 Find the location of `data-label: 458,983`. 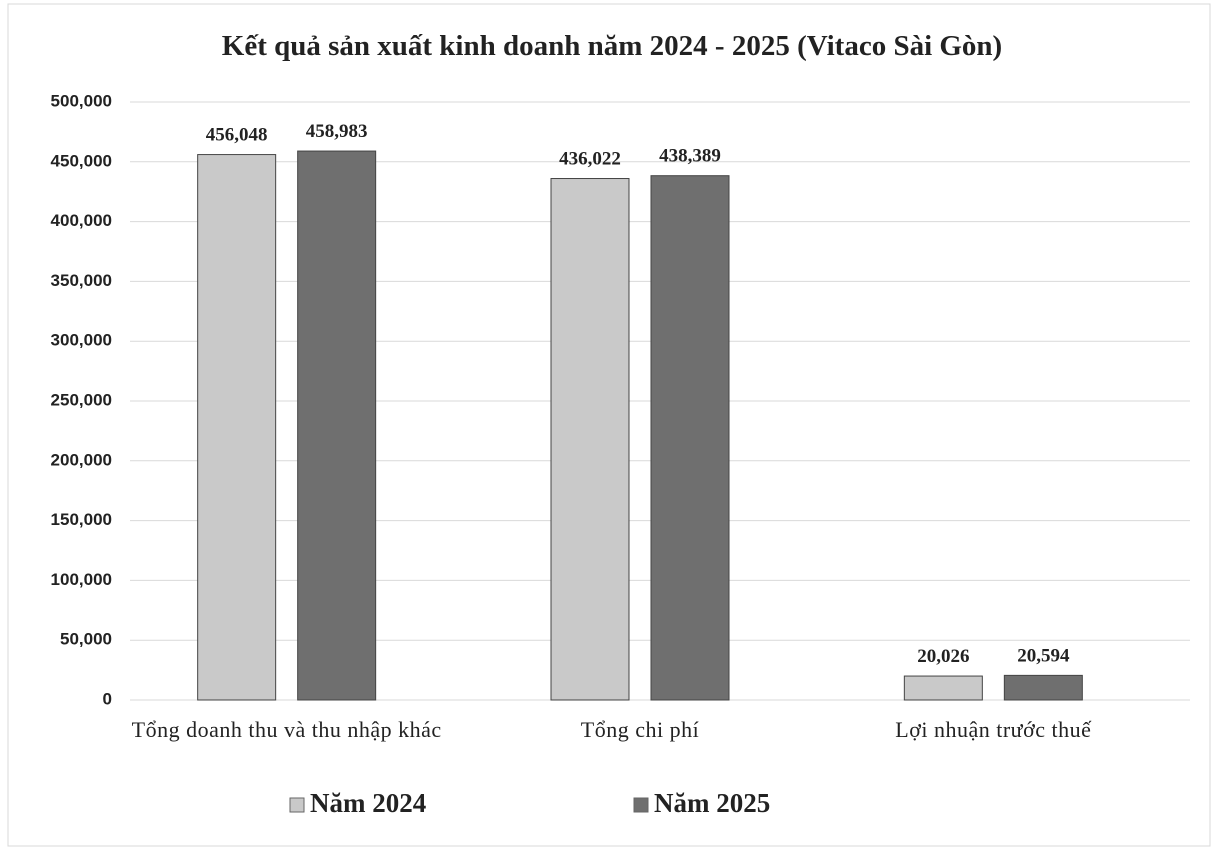

data-label: 458,983 is located at coordinates (337, 131).